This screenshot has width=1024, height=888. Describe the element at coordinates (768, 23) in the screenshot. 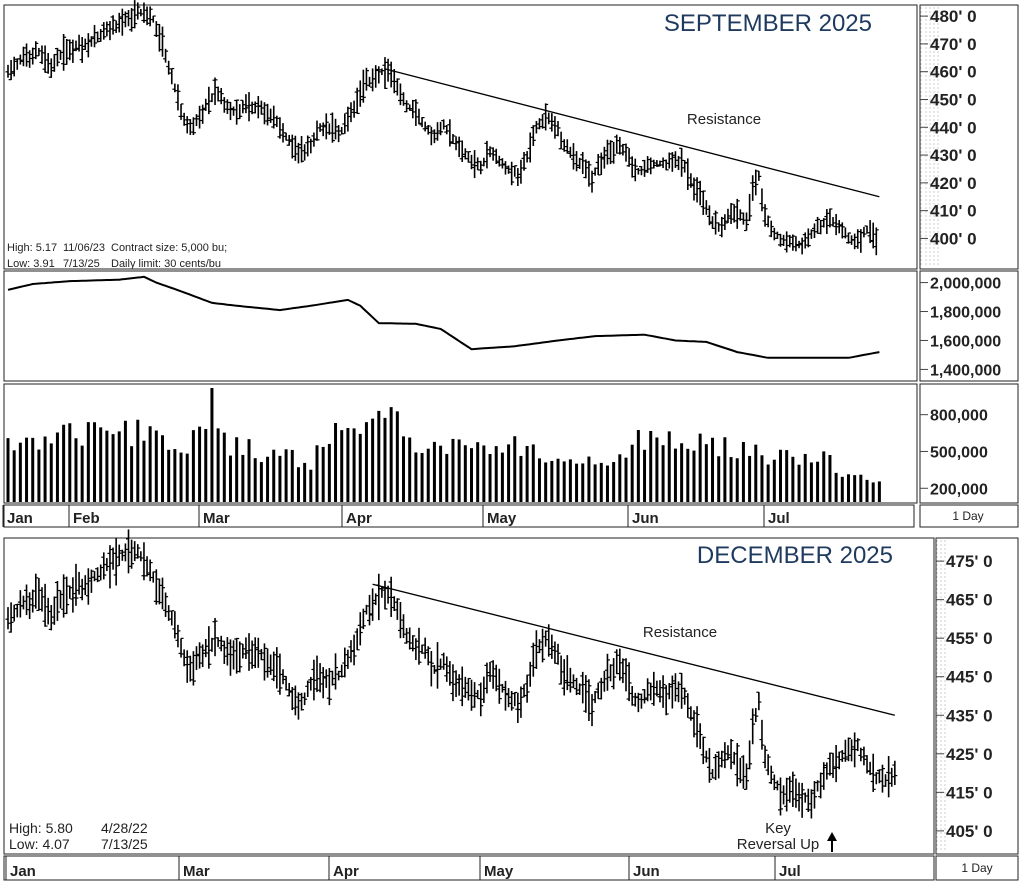

I see `chart-title: SEPTEMBER 2025` at that location.